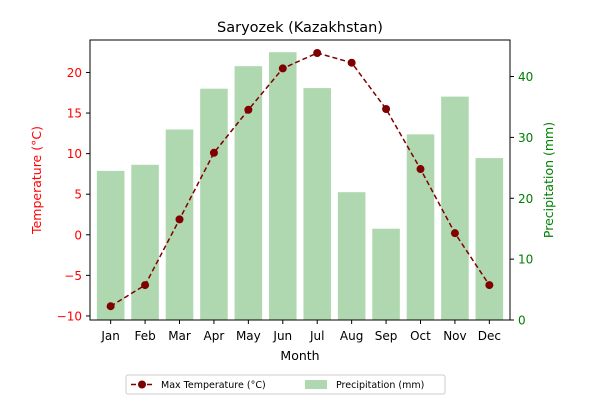  What do you see at coordinates (213, 385) in the screenshot?
I see `legend-entry-temperature: Max Temperature (°C)` at bounding box center [213, 385].